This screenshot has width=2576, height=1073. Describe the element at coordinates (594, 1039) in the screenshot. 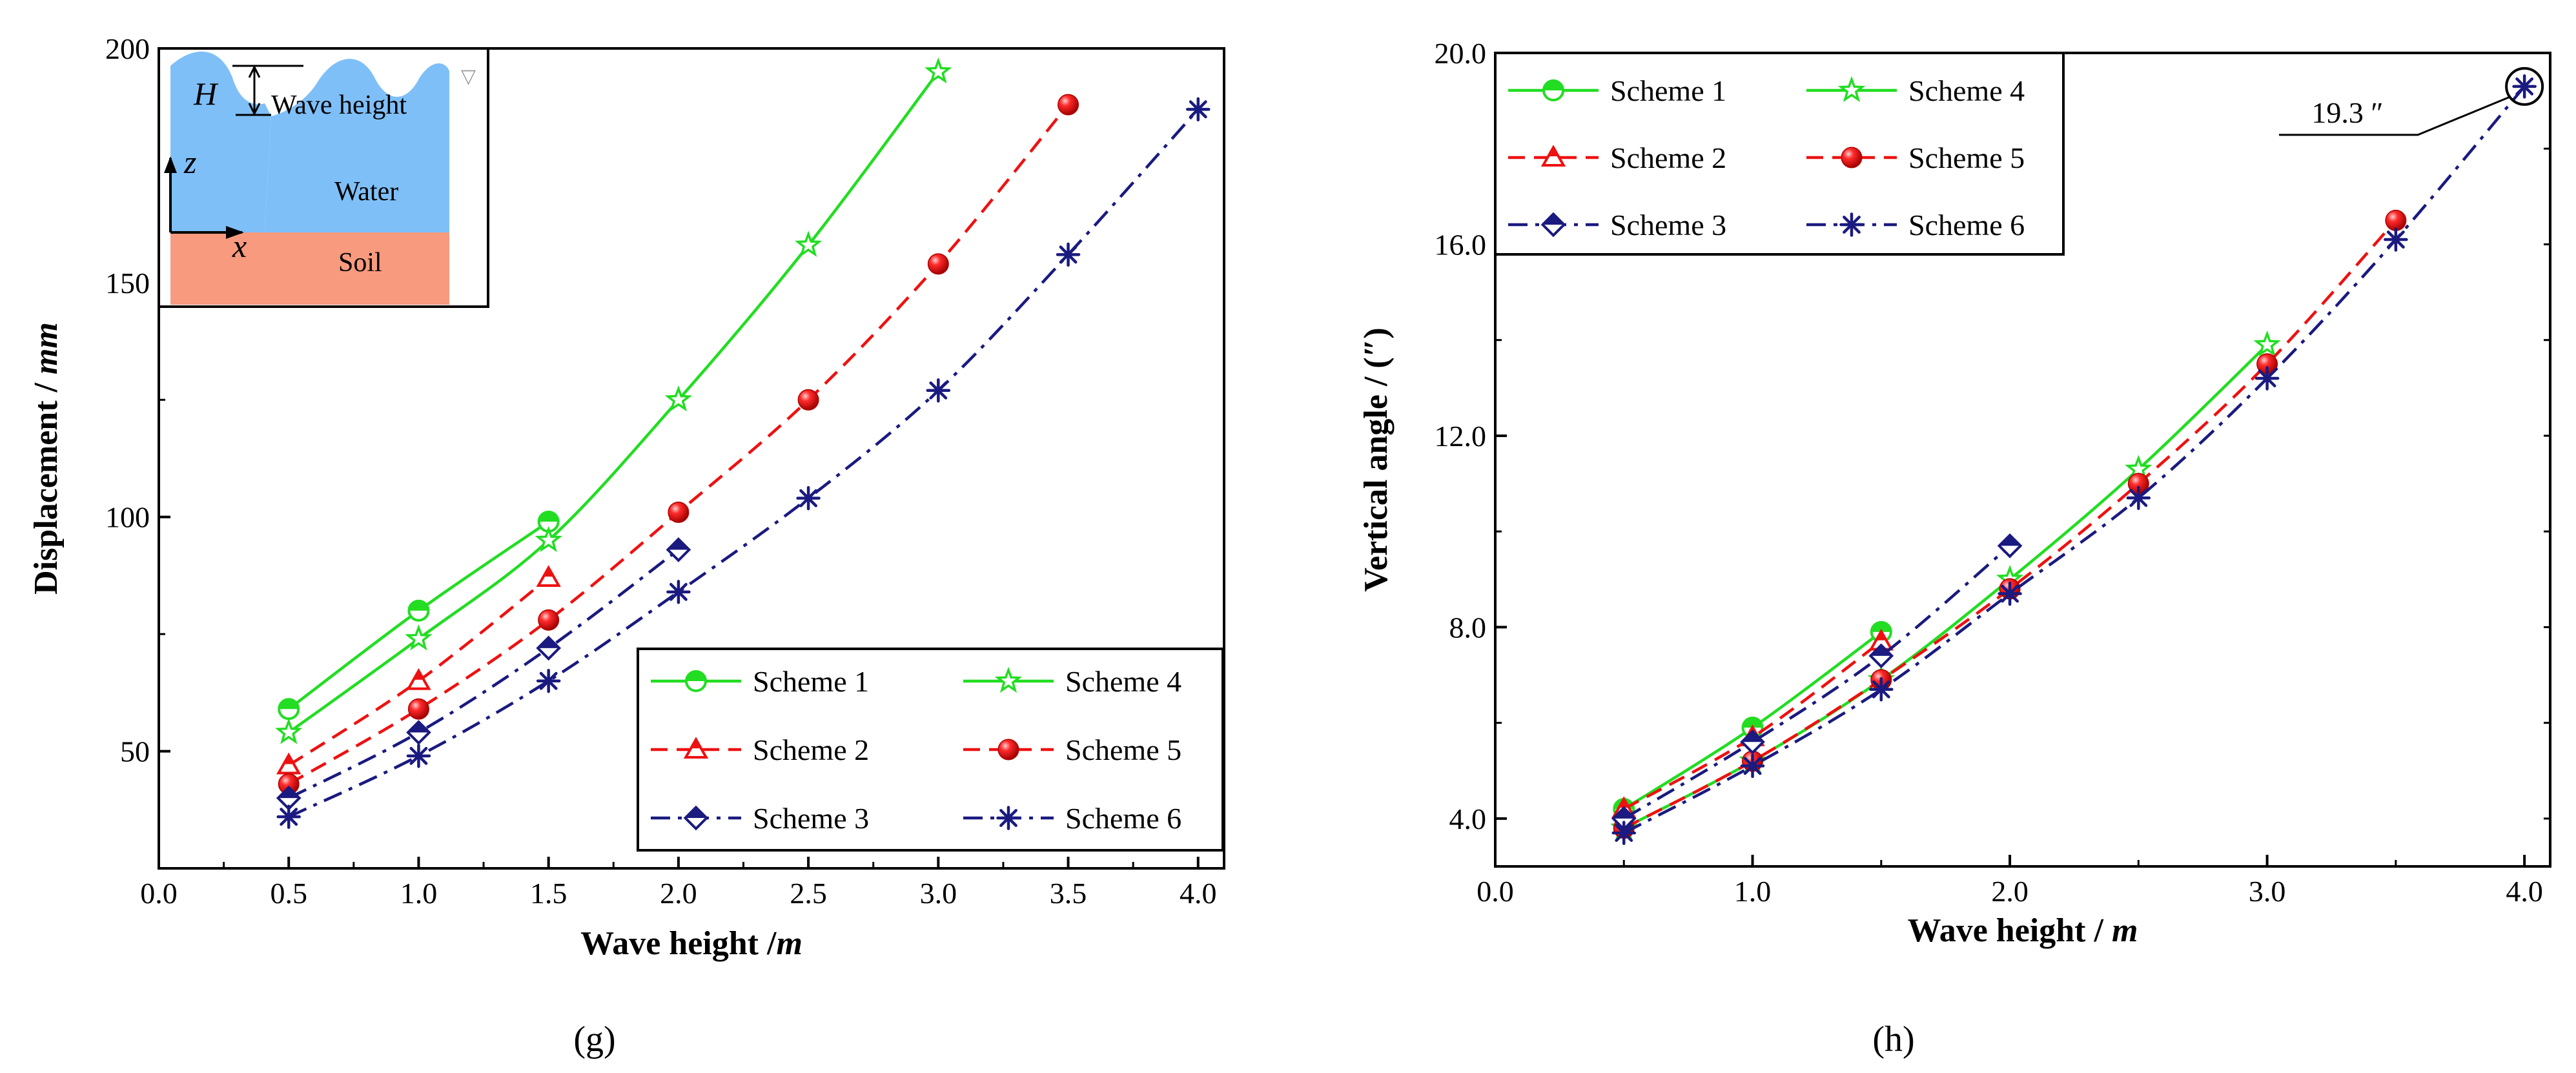

I see `panel-label-g: (g)` at that location.